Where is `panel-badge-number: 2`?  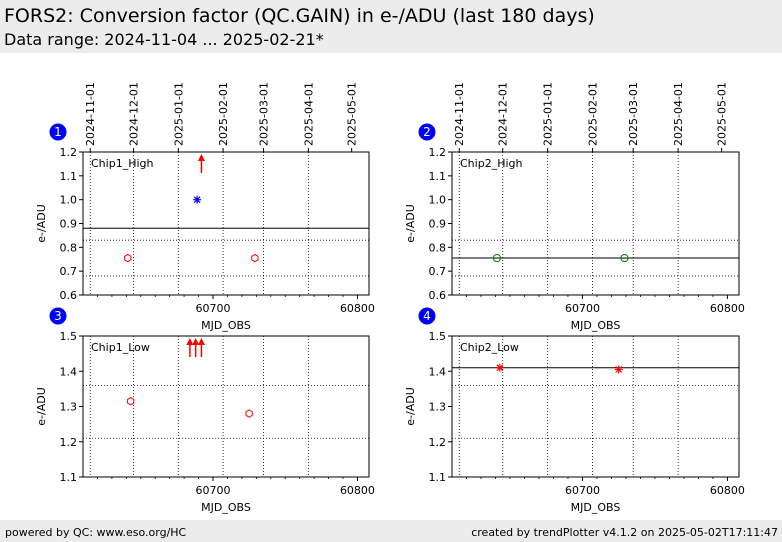
panel-badge-number: 2 is located at coordinates (427, 132).